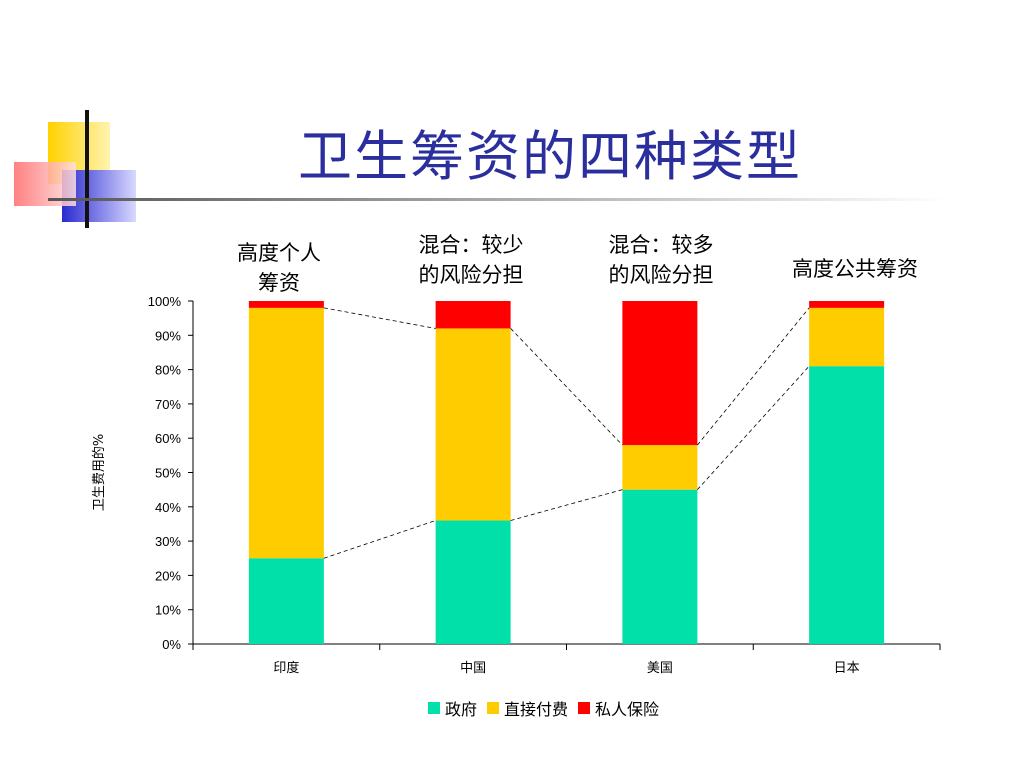 The image size is (1024, 768). I want to click on annotation-japan: 高度公共筹资, so click(855, 269).